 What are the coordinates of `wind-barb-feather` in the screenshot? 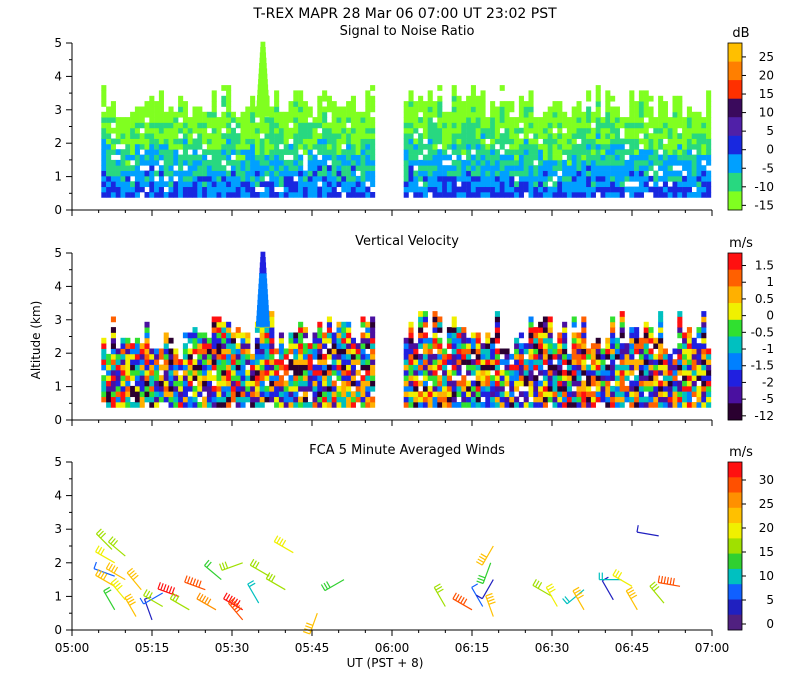 It's located at (268, 575).